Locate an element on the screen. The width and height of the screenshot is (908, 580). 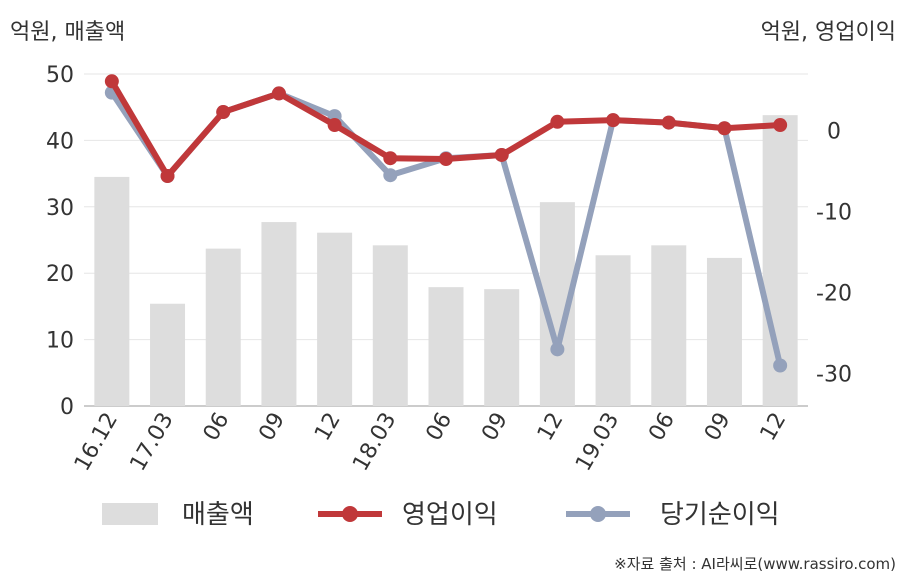
left-axis-tick-label: 30 is located at coordinates (60, 208).